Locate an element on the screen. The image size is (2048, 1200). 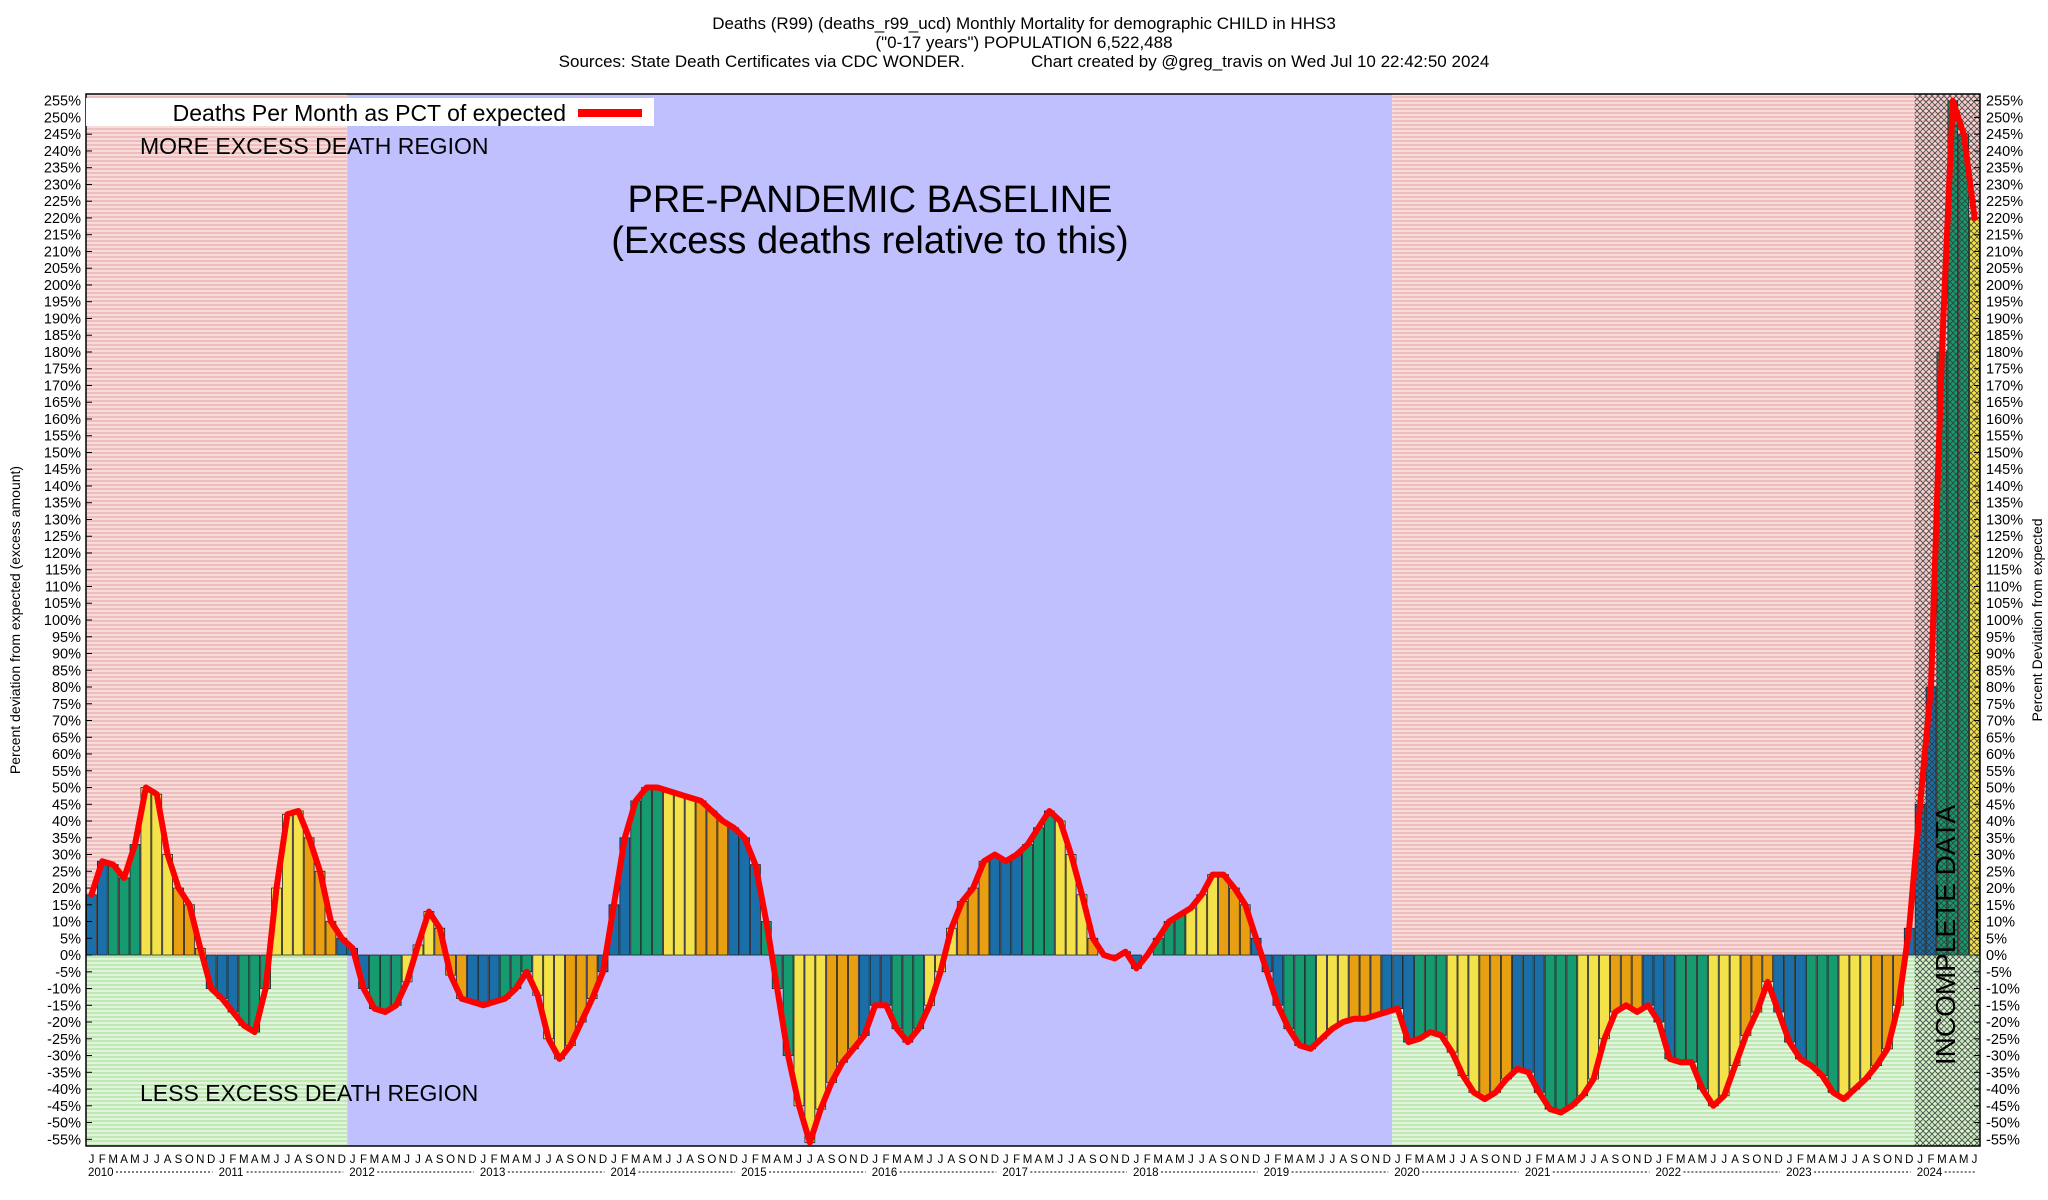
y-tick-label-left: -35% is located at coordinates (64, 1073).